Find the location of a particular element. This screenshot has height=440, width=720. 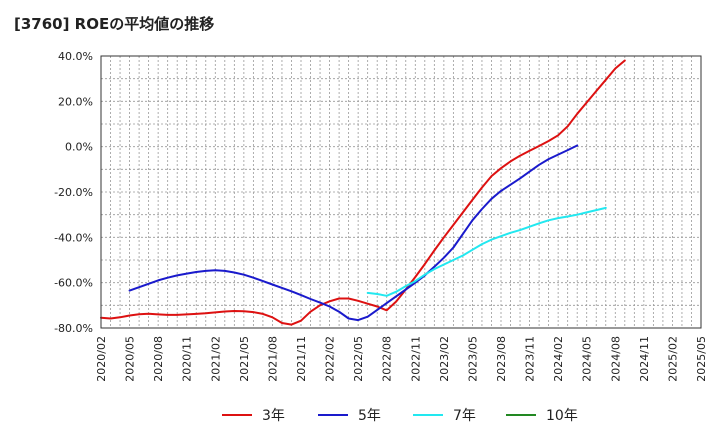

y-tick-label: 0.0% is located at coordinates (79, 147).